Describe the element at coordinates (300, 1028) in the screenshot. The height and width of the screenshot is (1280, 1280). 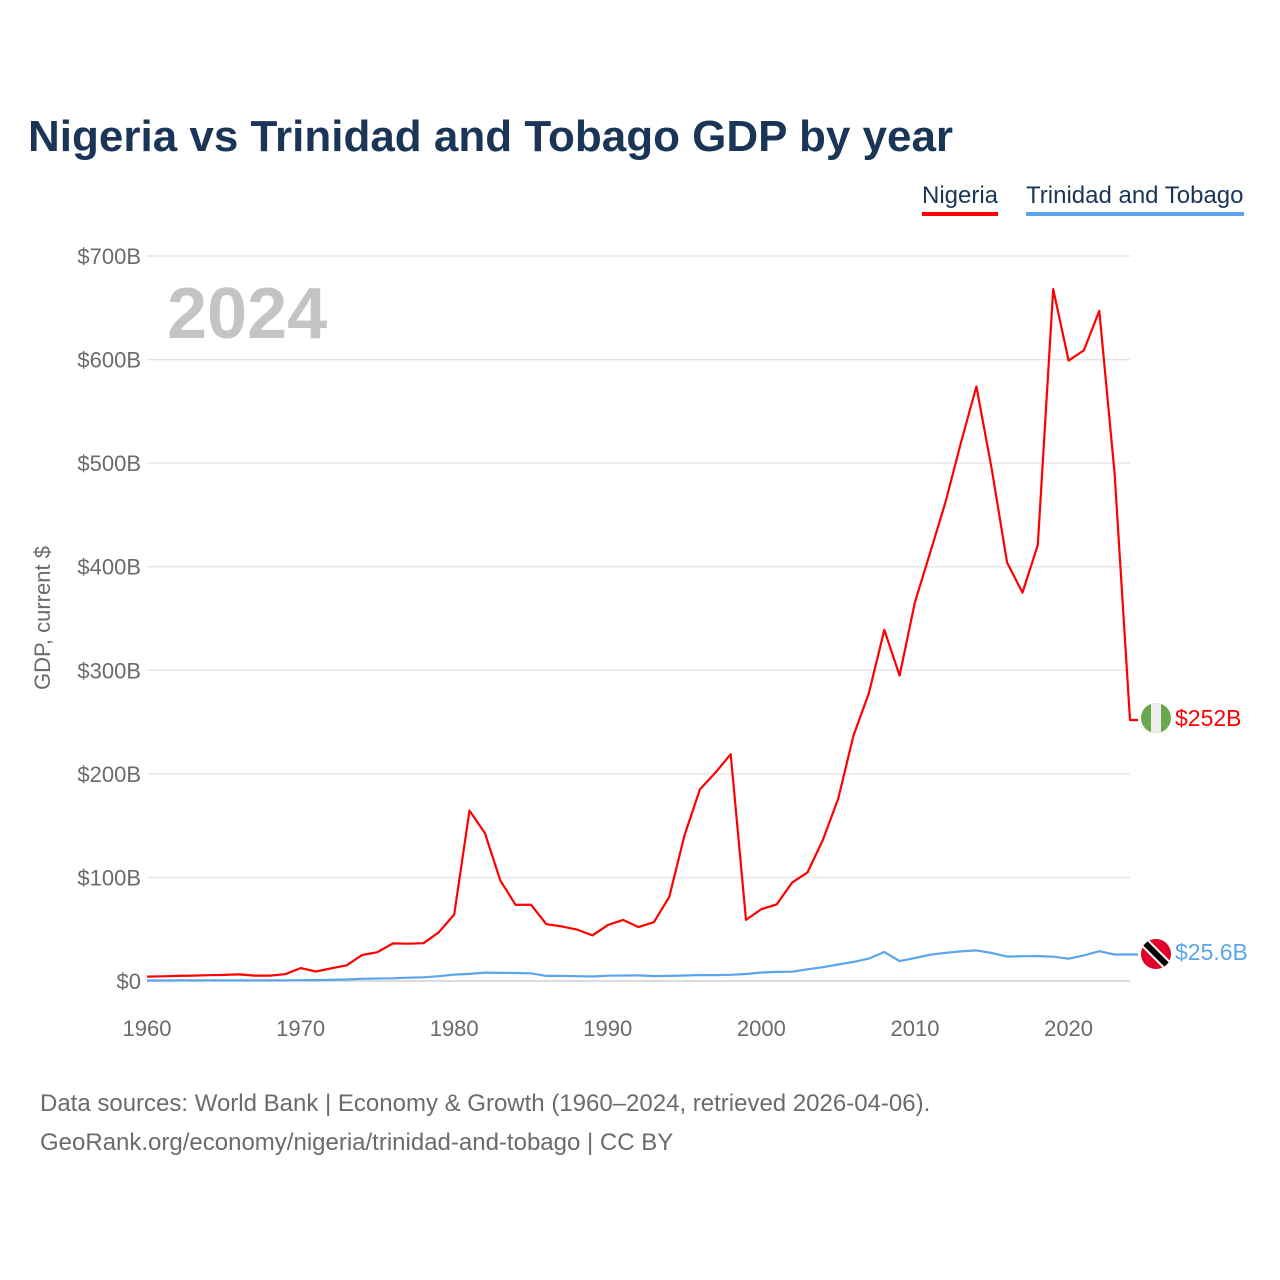
I see `x-tick-label: 1970` at that location.